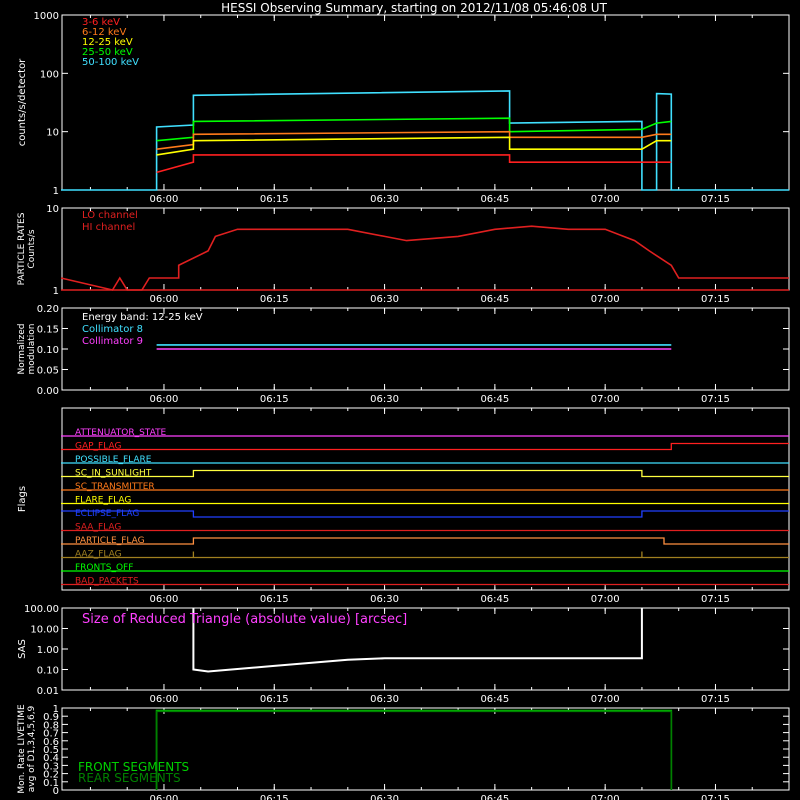 The height and width of the screenshot is (800, 800). I want to click on flag-label: ATTENUATOR_STATE, so click(121, 433).